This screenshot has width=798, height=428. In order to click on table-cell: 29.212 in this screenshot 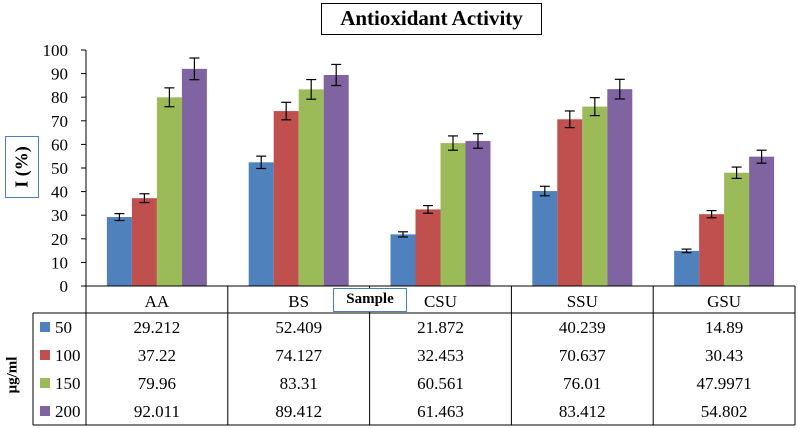, I will do `click(157, 327)`.